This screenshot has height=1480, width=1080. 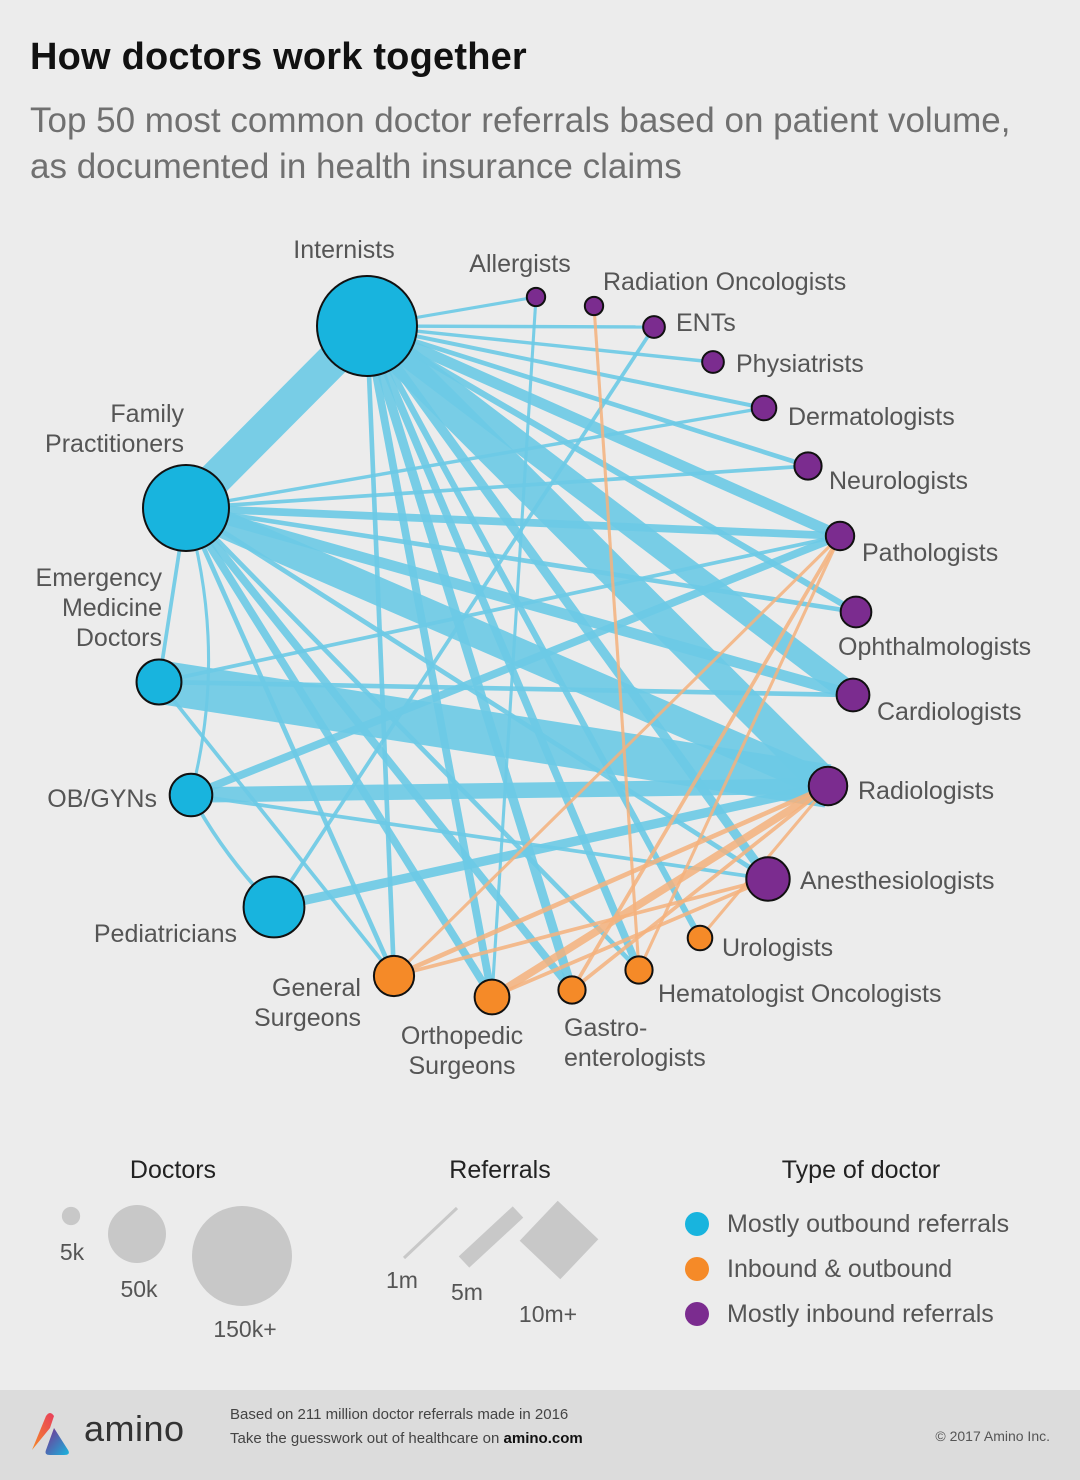 What do you see at coordinates (764, 408) in the screenshot?
I see `node-derm` at bounding box center [764, 408].